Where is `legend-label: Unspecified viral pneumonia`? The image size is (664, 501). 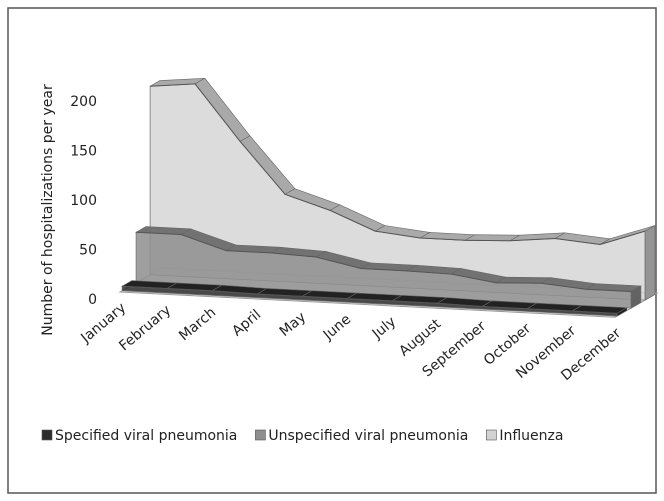 legend-label: Unspecified viral pneumonia is located at coordinates (368, 436).